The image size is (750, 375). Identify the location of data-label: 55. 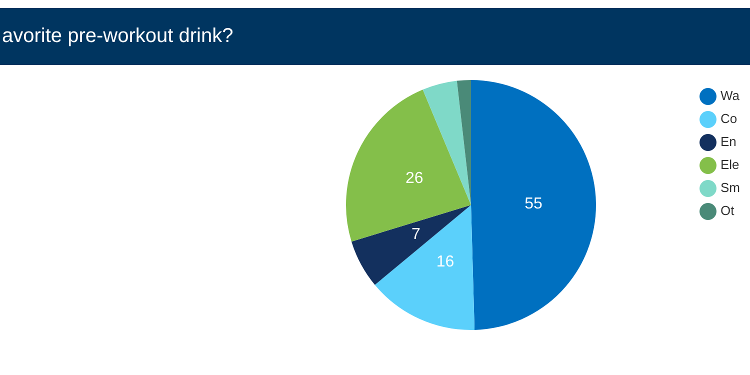
(533, 204).